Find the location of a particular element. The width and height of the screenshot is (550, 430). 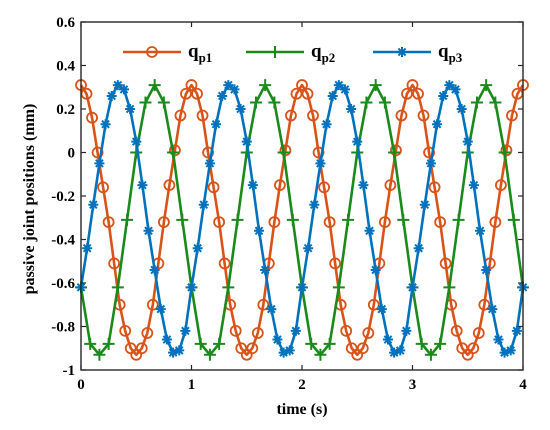

x-tick-label: 3 is located at coordinates (413, 385).